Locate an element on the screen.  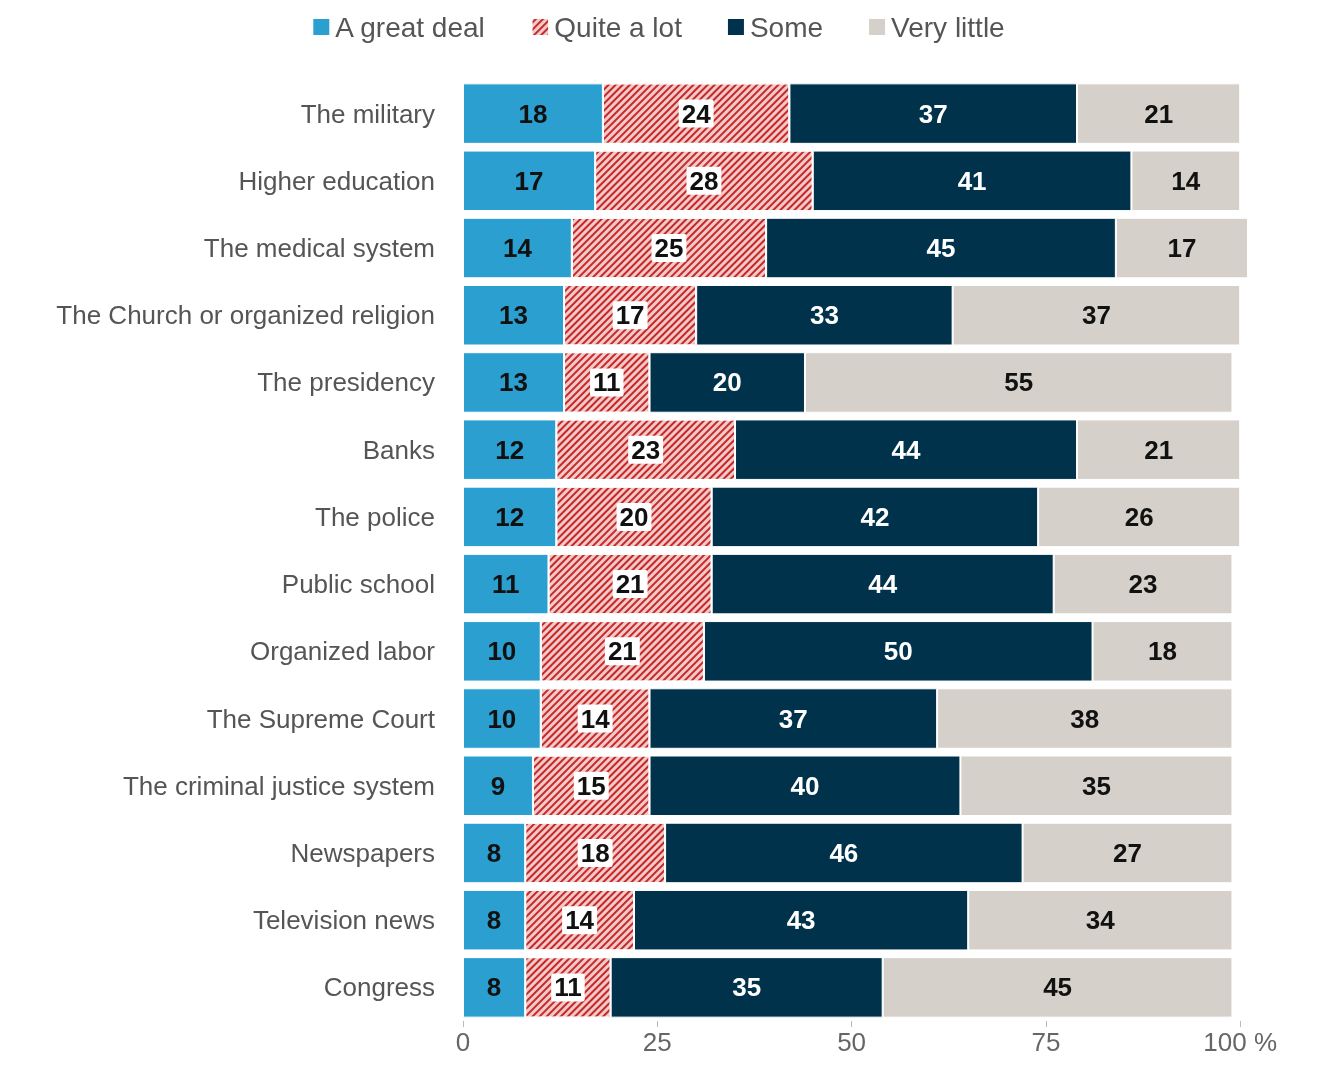
data-label: 24 is located at coordinates (696, 113).